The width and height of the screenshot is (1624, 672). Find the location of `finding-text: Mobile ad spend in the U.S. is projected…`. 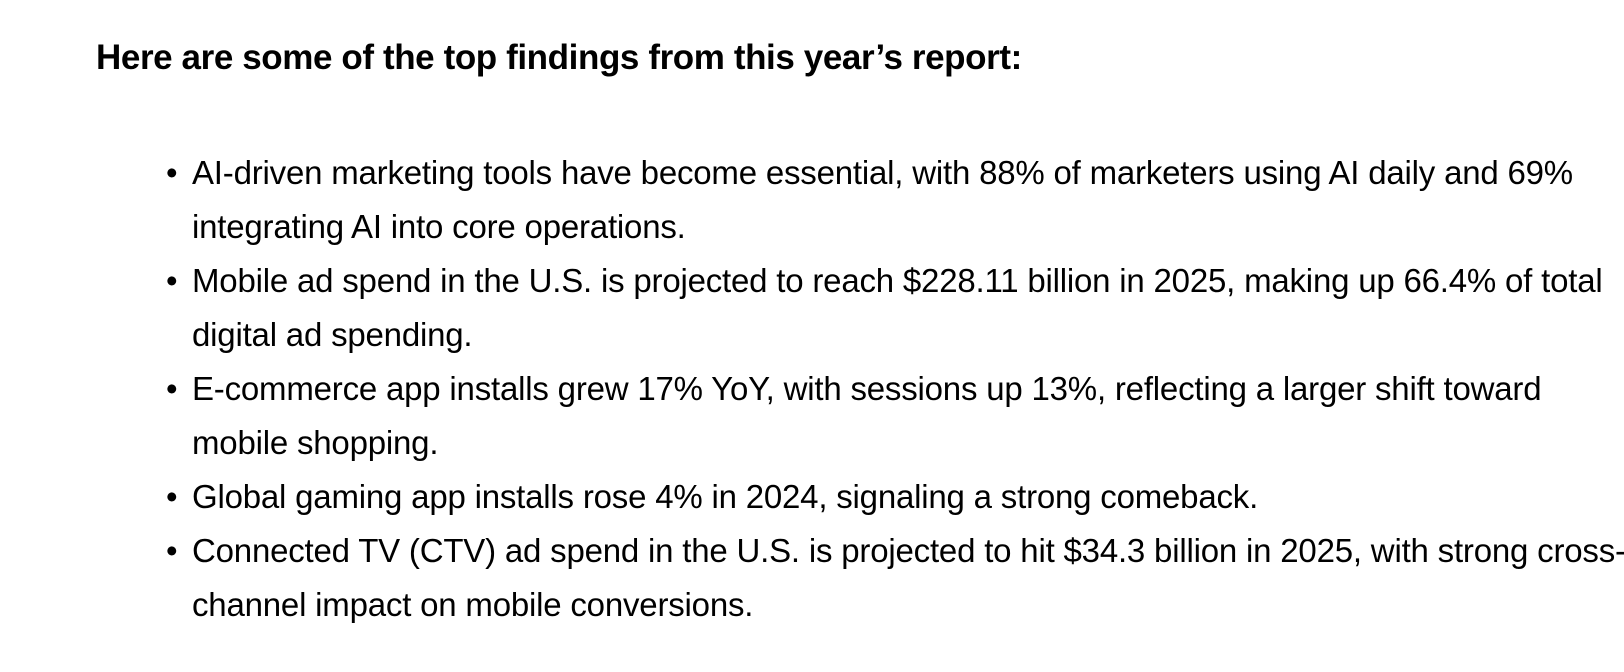

finding-text: Mobile ad spend in the U.S. is projected… is located at coordinates (897, 307).